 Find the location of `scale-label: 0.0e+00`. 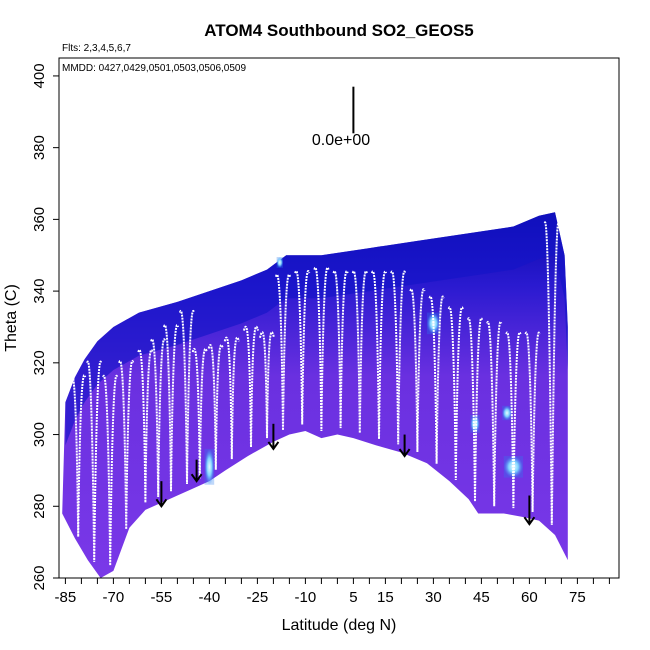

scale-label: 0.0e+00 is located at coordinates (341, 140).